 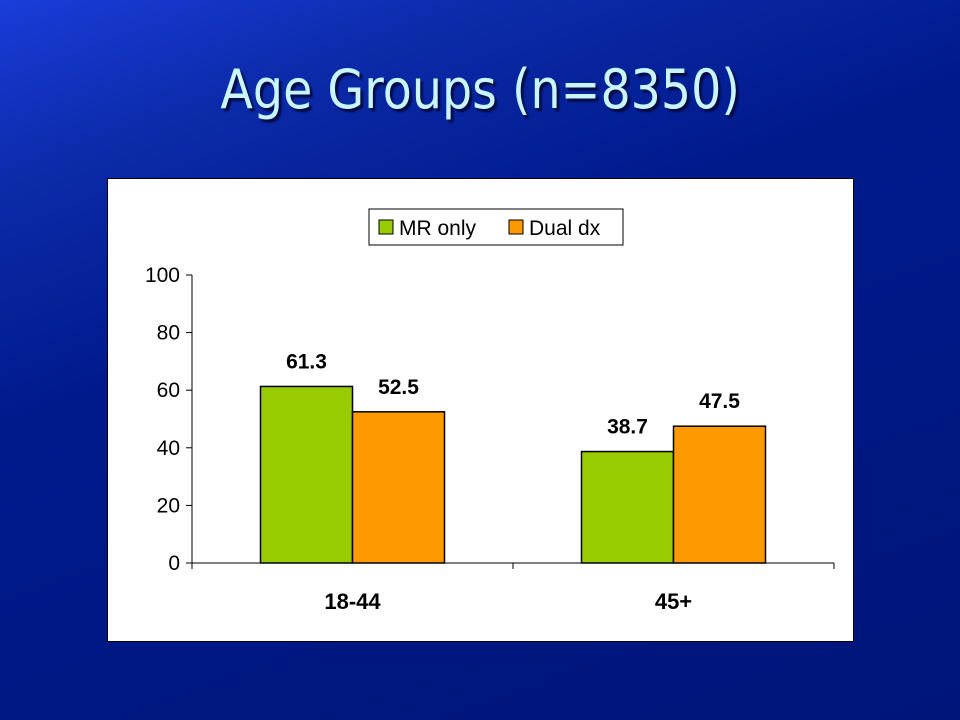 I want to click on slide-title-text: Age Groups (n=8350), so click(x=480, y=89).